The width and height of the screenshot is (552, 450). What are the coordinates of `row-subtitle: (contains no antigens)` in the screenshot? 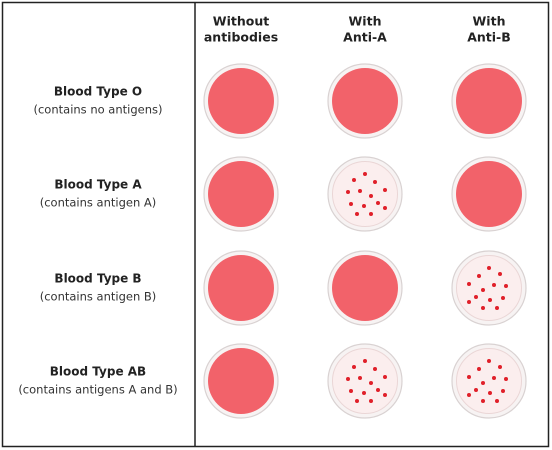 It's located at (98, 110).